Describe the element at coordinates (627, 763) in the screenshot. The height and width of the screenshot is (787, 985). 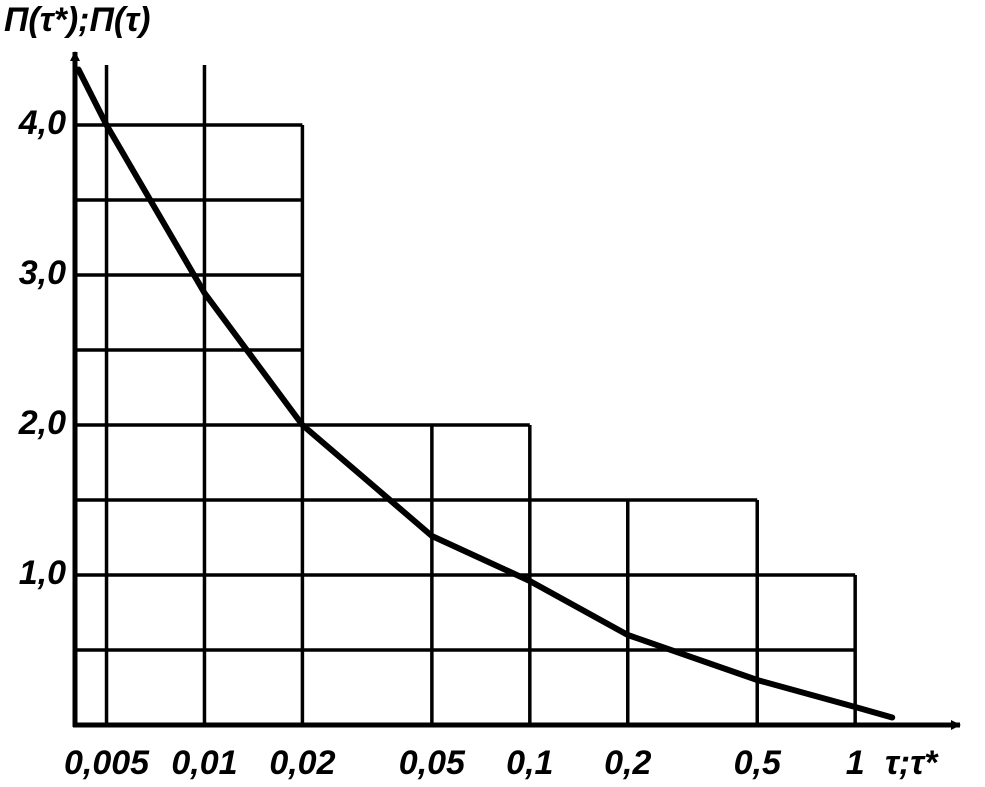
I see `x-tick-label: 0,2` at that location.